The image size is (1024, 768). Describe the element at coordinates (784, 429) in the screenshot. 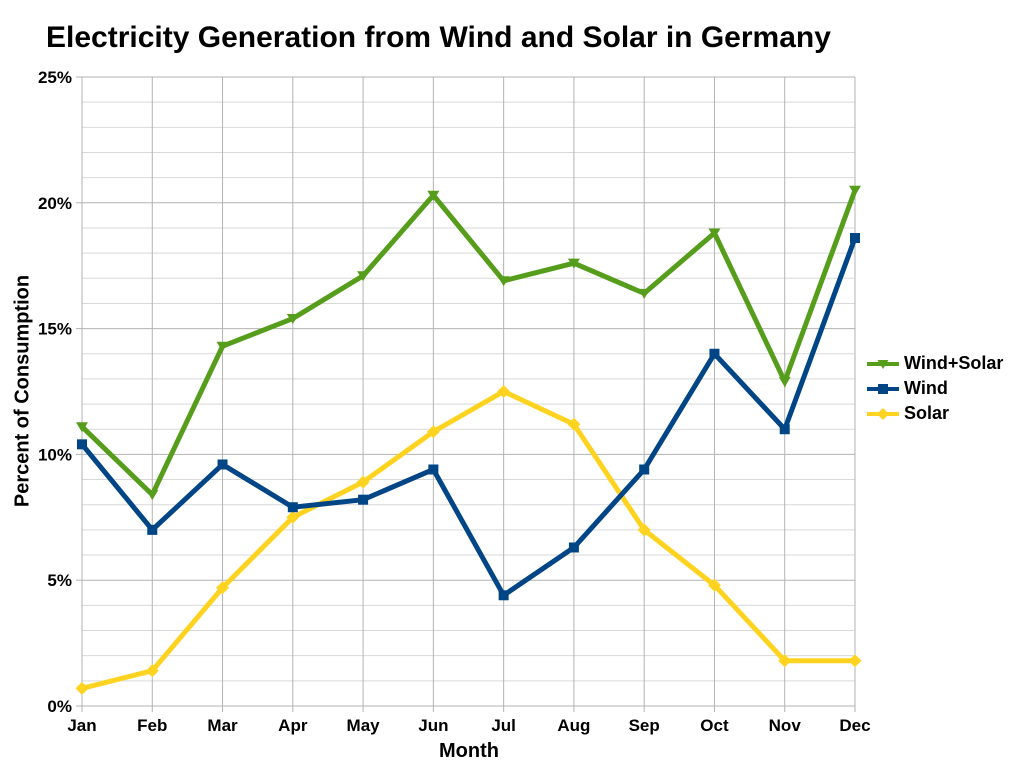

I see `series-wind-point-nov` at that location.